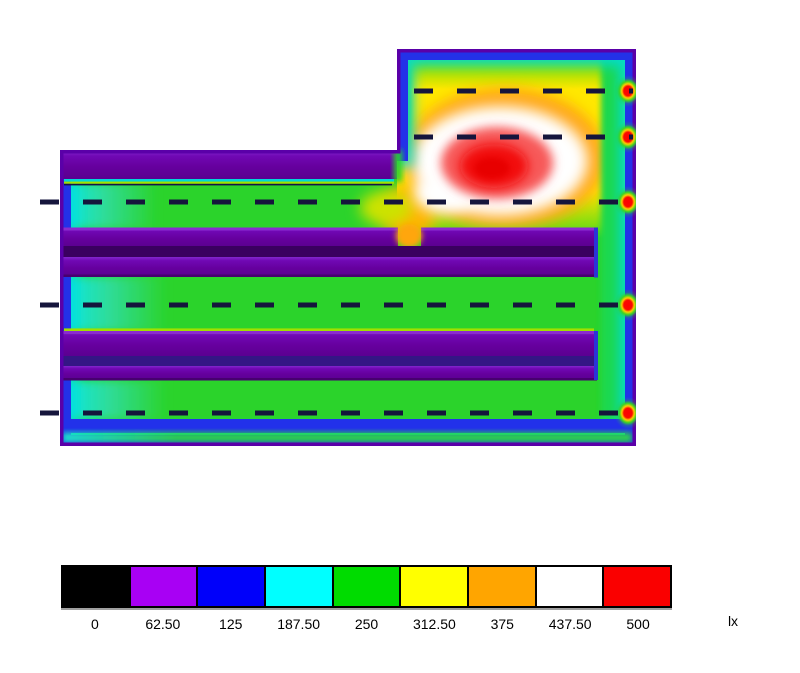 The width and height of the screenshot is (800, 673). I want to click on wall-spots, so click(625, 252).